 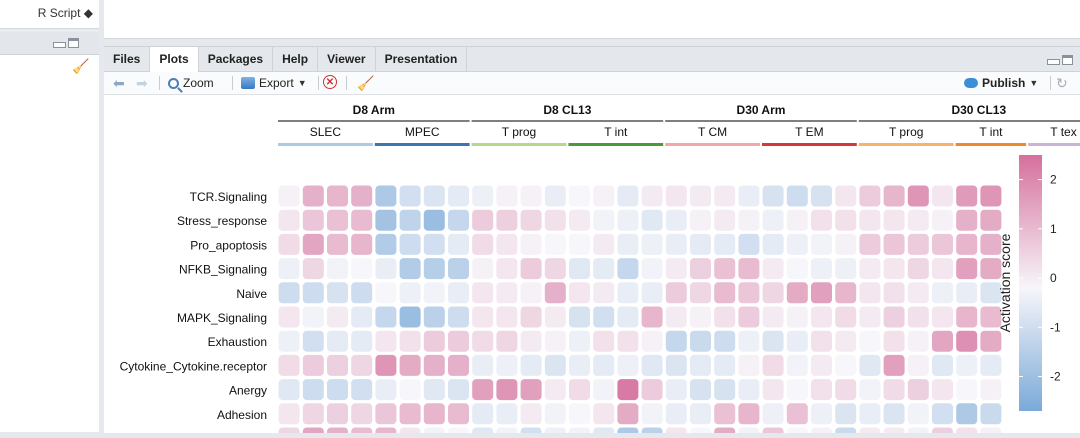 What do you see at coordinates (81, 66) in the screenshot?
I see `broom-icon: 🧹` at bounding box center [81, 66].